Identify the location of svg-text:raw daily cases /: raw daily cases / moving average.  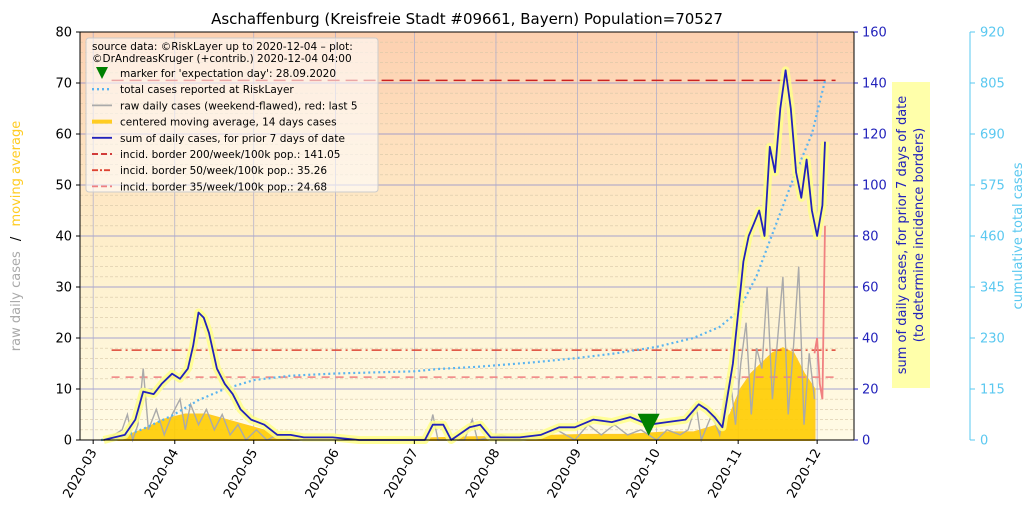
(16, 236).